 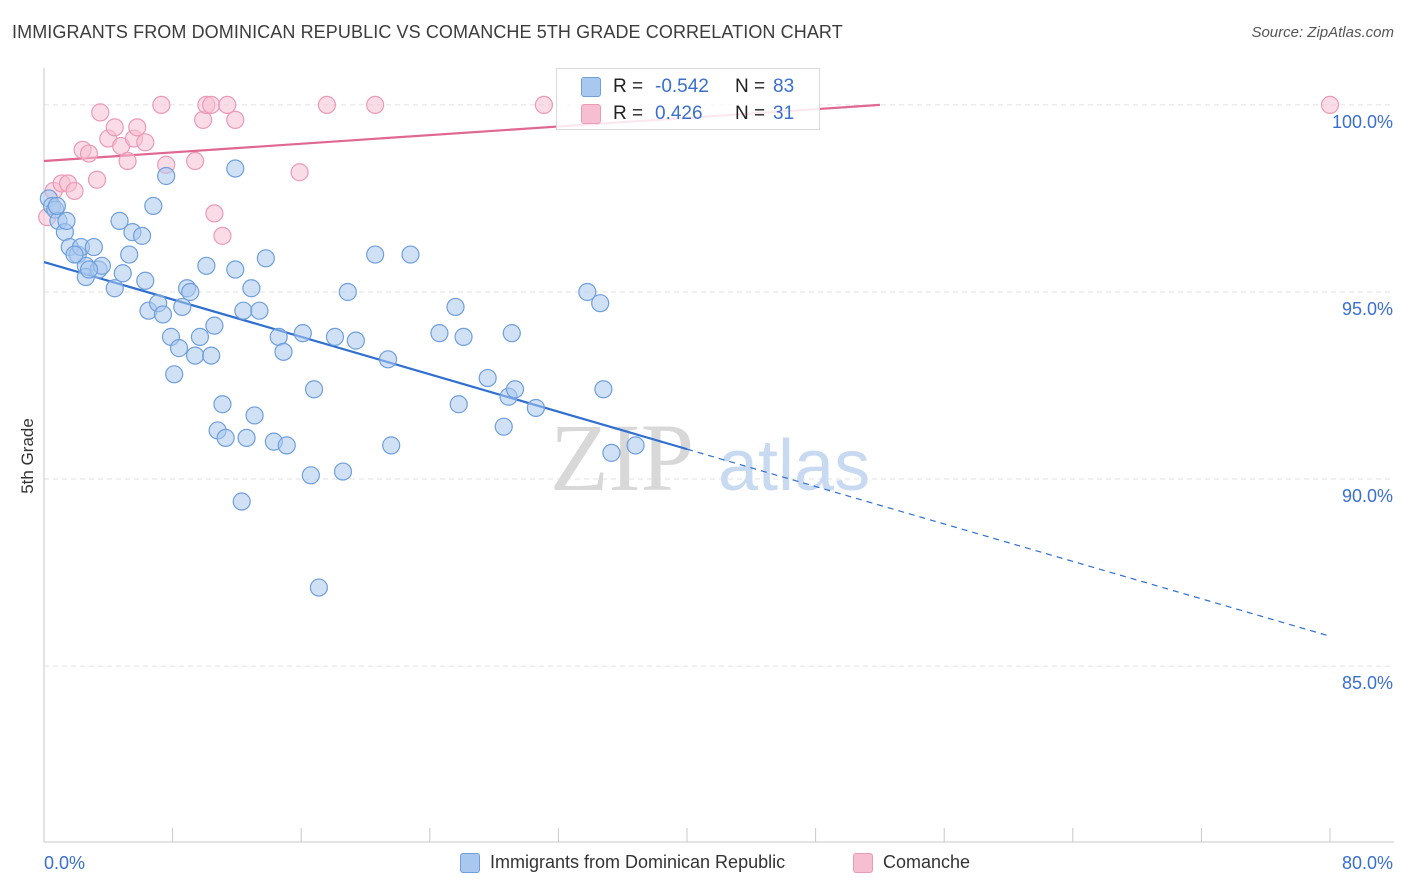 I want to click on x-tick-label: 0.0%, so click(x=64, y=863).